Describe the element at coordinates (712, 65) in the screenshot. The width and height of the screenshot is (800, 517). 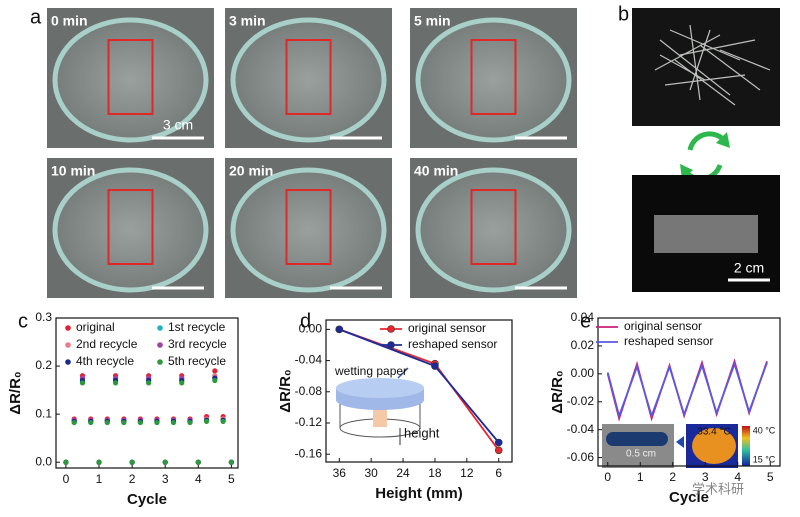
I see `fibers` at that location.